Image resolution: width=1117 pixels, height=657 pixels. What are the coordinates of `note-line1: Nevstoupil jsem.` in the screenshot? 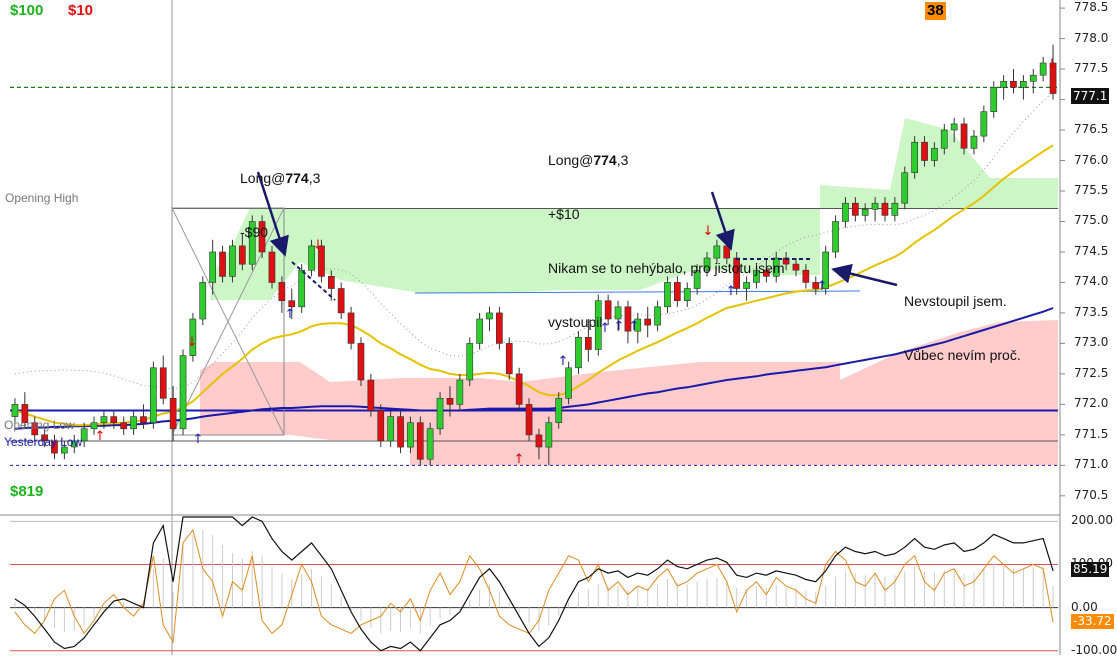 It's located at (955, 301).